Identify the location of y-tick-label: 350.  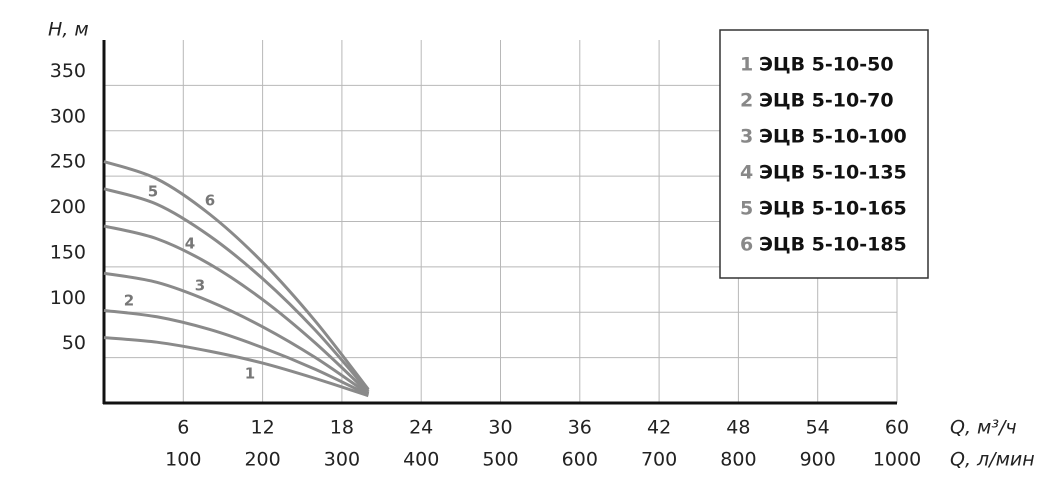
(68, 71).